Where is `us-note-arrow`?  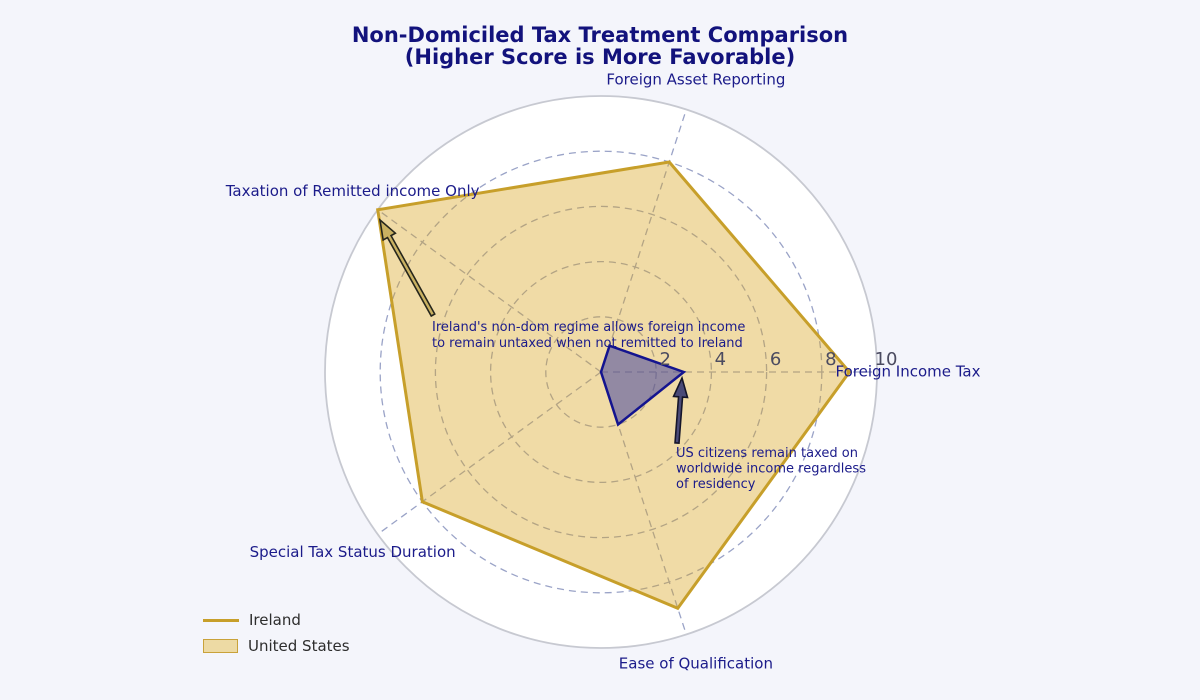
us-note-arrow is located at coordinates (680, 410).